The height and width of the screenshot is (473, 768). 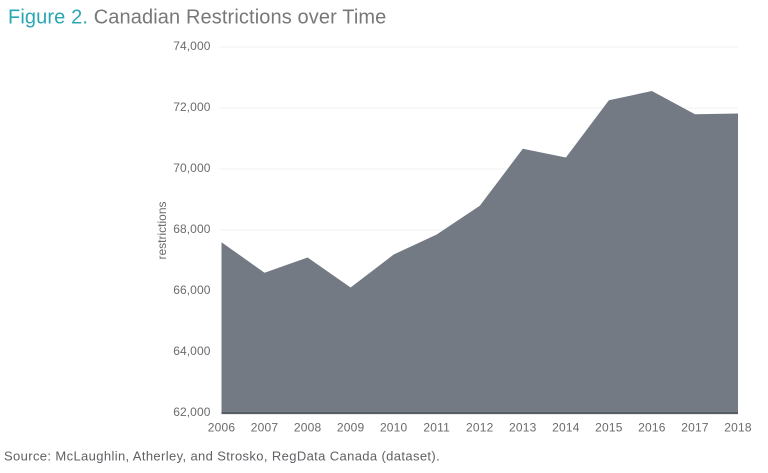 What do you see at coordinates (192, 168) in the screenshot?
I see `svg-text: 70,000` at bounding box center [192, 168].